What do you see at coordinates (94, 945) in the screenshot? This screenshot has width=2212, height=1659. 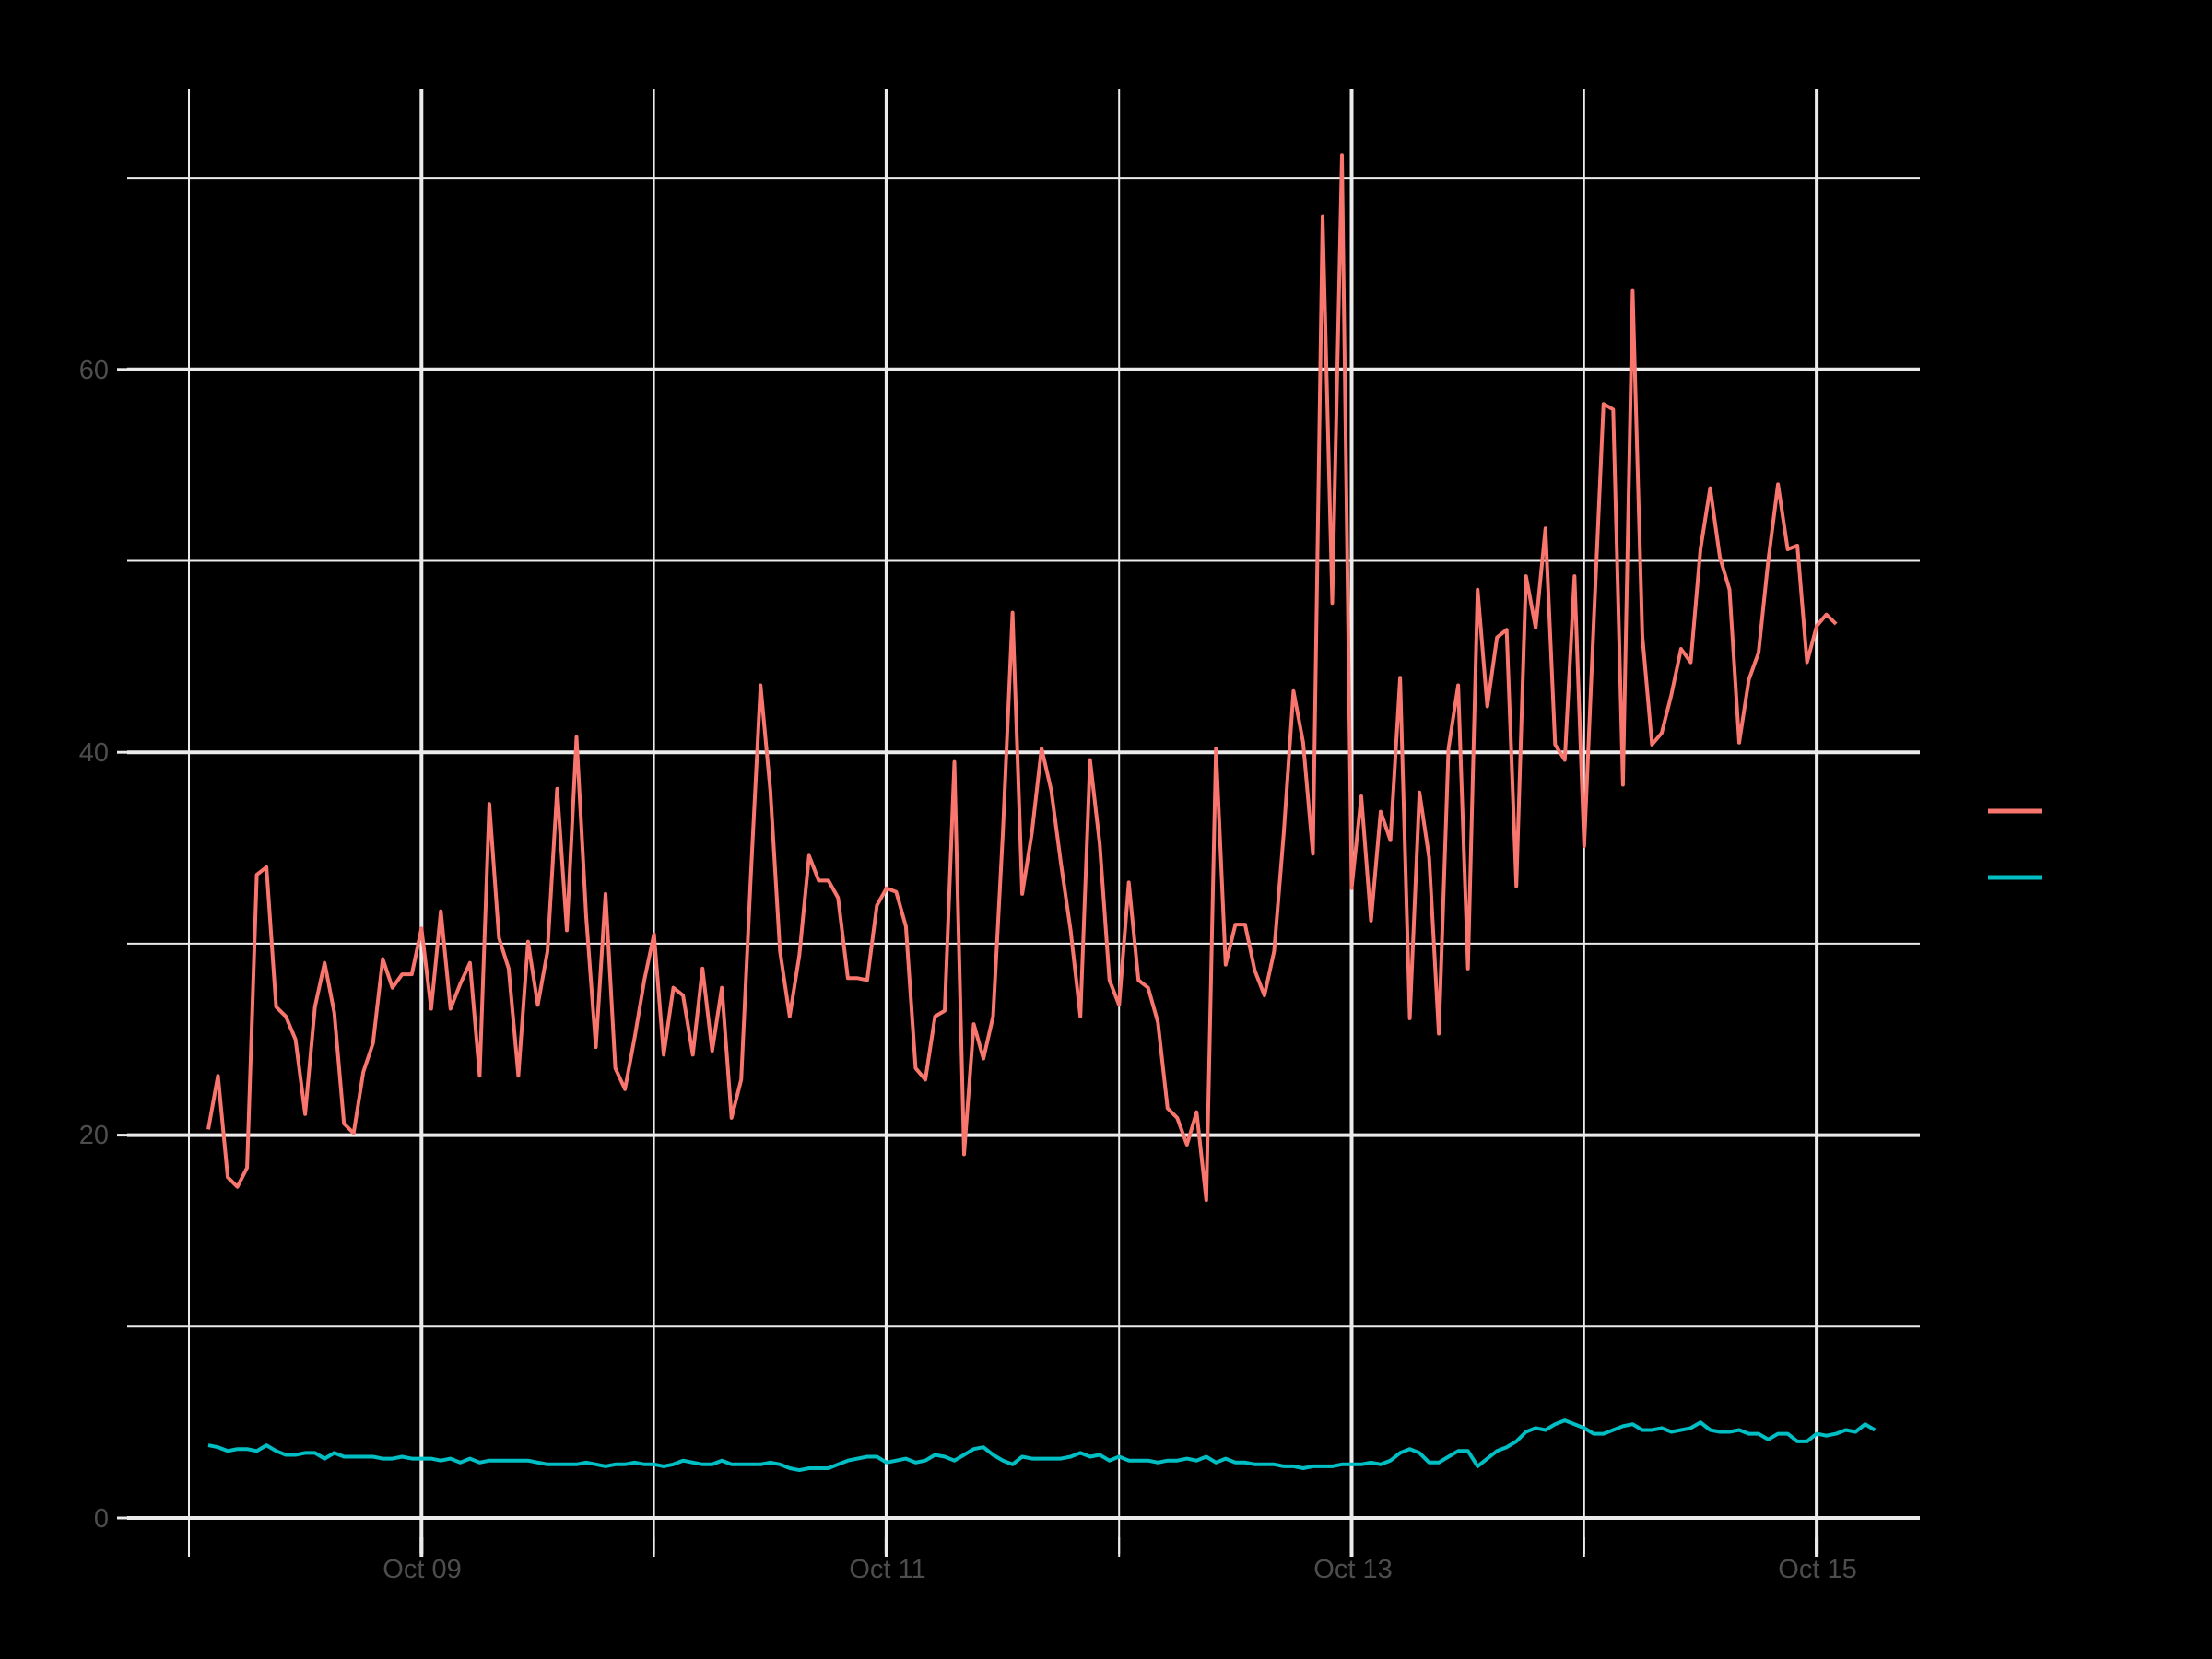 I see `y-axis-labels: 0 20 40 60` at bounding box center [94, 945].